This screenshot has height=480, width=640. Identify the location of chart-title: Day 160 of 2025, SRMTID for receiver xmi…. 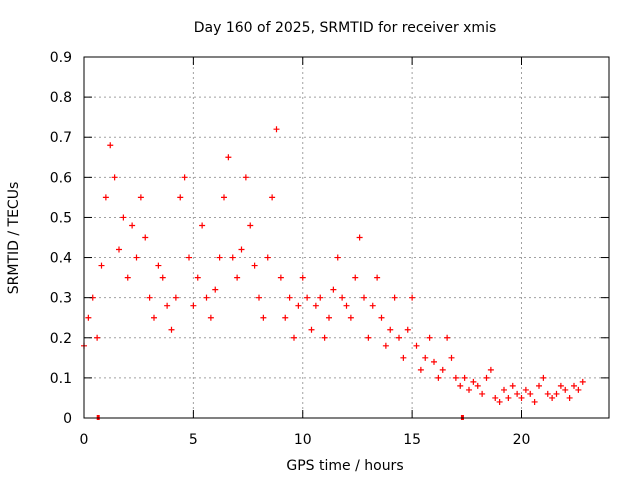
(345, 28).